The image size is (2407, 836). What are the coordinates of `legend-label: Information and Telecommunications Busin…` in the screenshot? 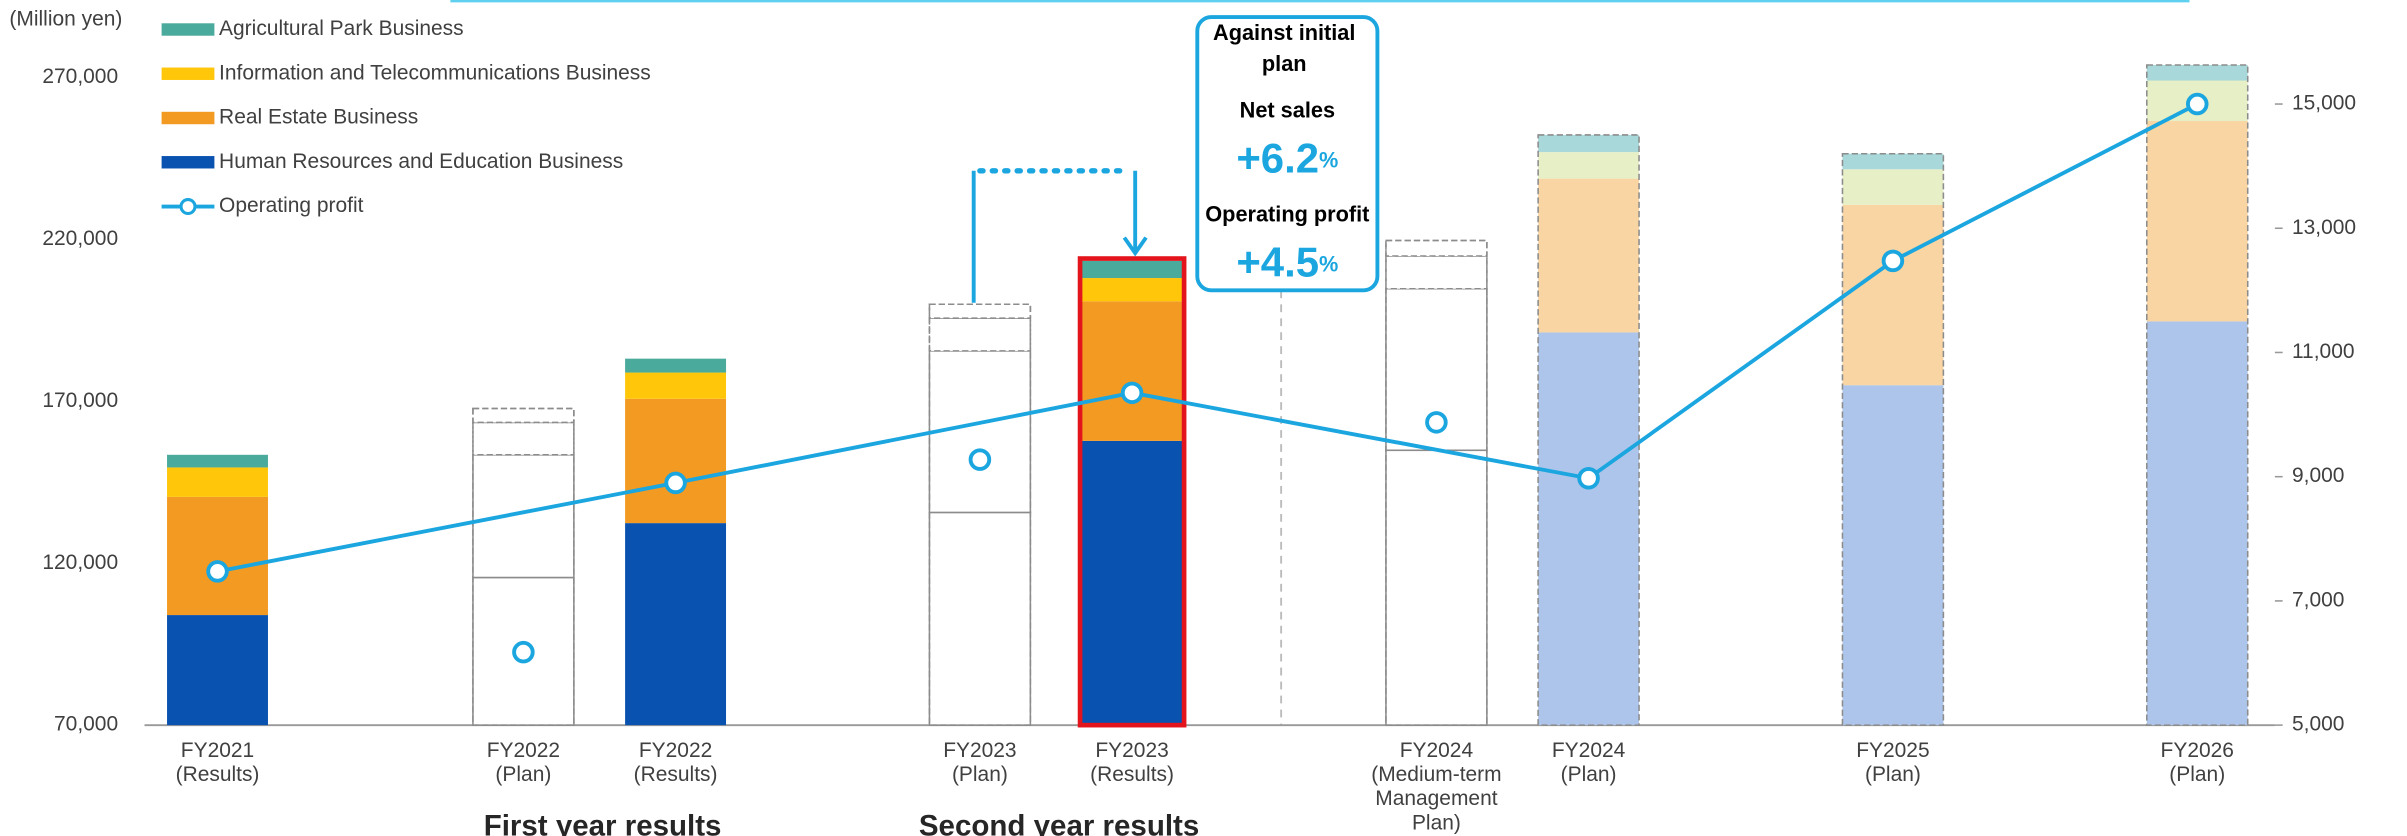 It's located at (435, 72).